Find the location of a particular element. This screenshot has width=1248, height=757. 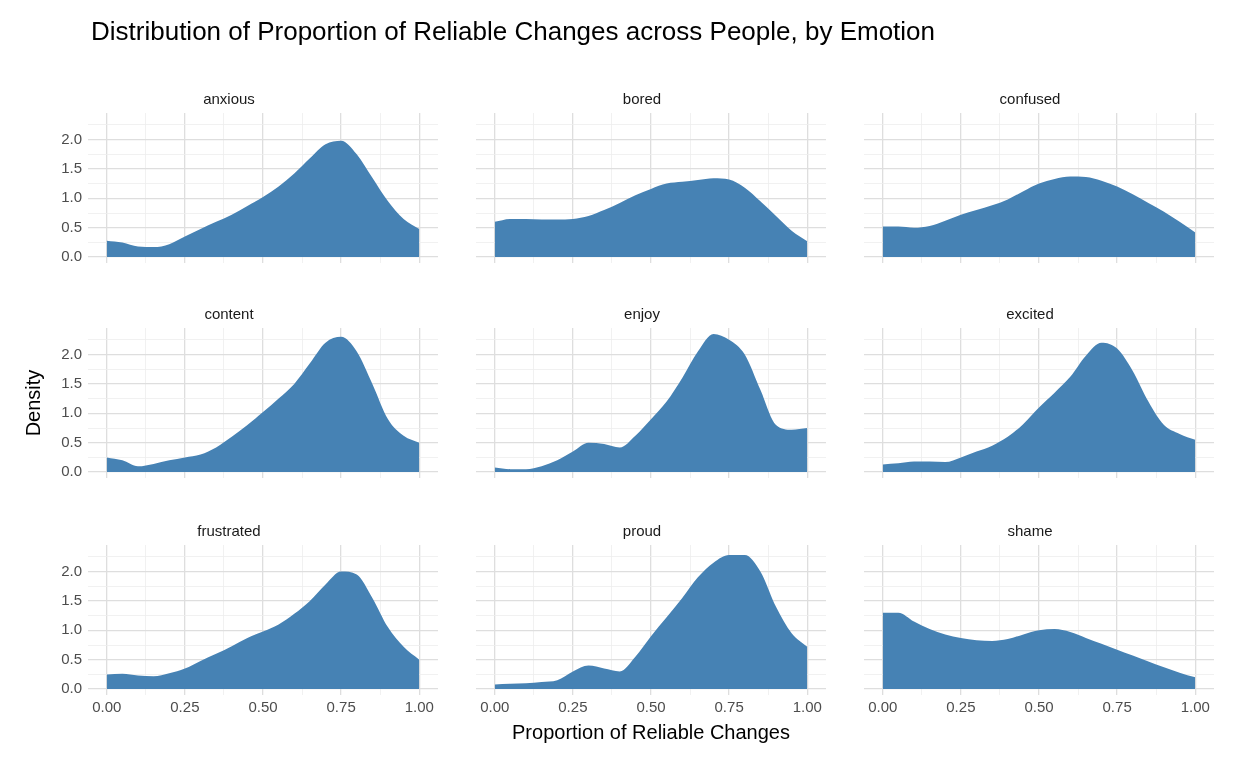

chart-title: anxious is located at coordinates (229, 99).